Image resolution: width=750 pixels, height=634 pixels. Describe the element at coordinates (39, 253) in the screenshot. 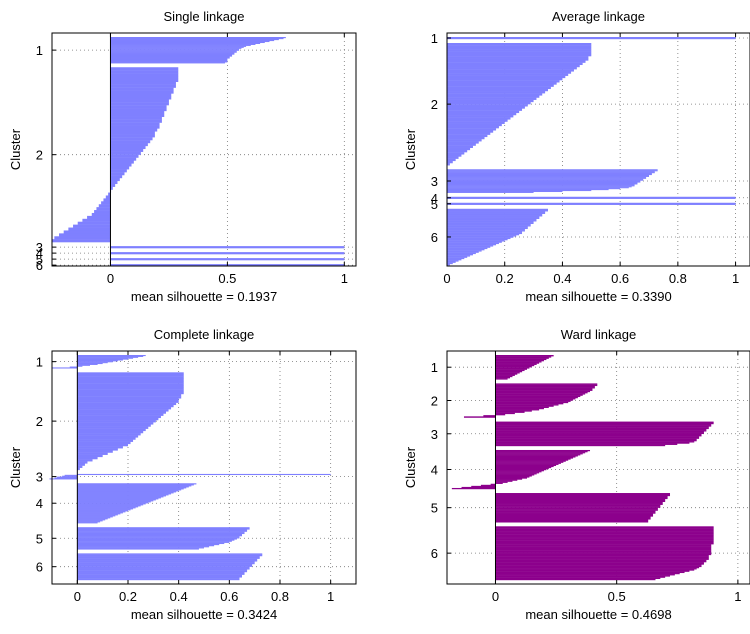

I see `cluster-label: 4` at that location.